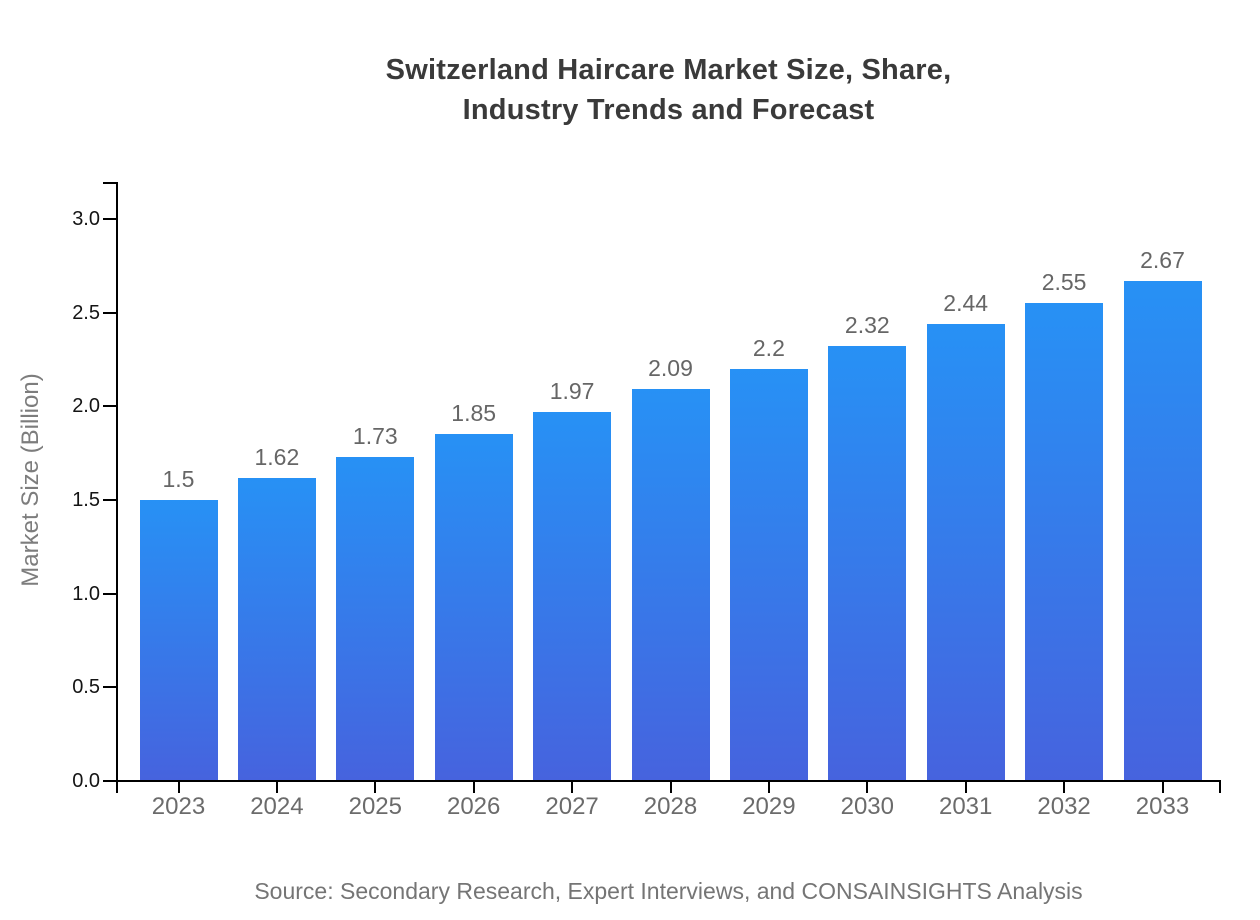  I want to click on x-tick-label: 2027, so click(572, 806).